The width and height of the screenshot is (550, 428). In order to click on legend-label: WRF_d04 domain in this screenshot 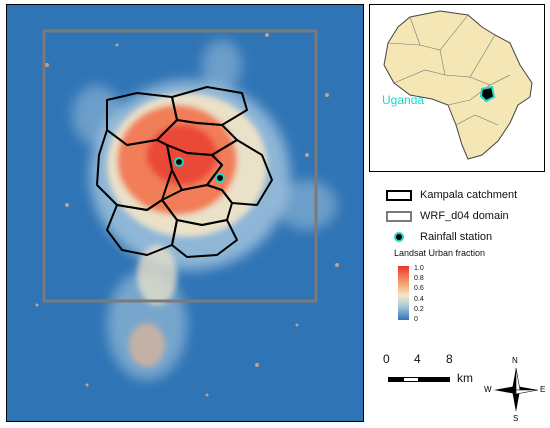, I will do `click(464, 216)`.